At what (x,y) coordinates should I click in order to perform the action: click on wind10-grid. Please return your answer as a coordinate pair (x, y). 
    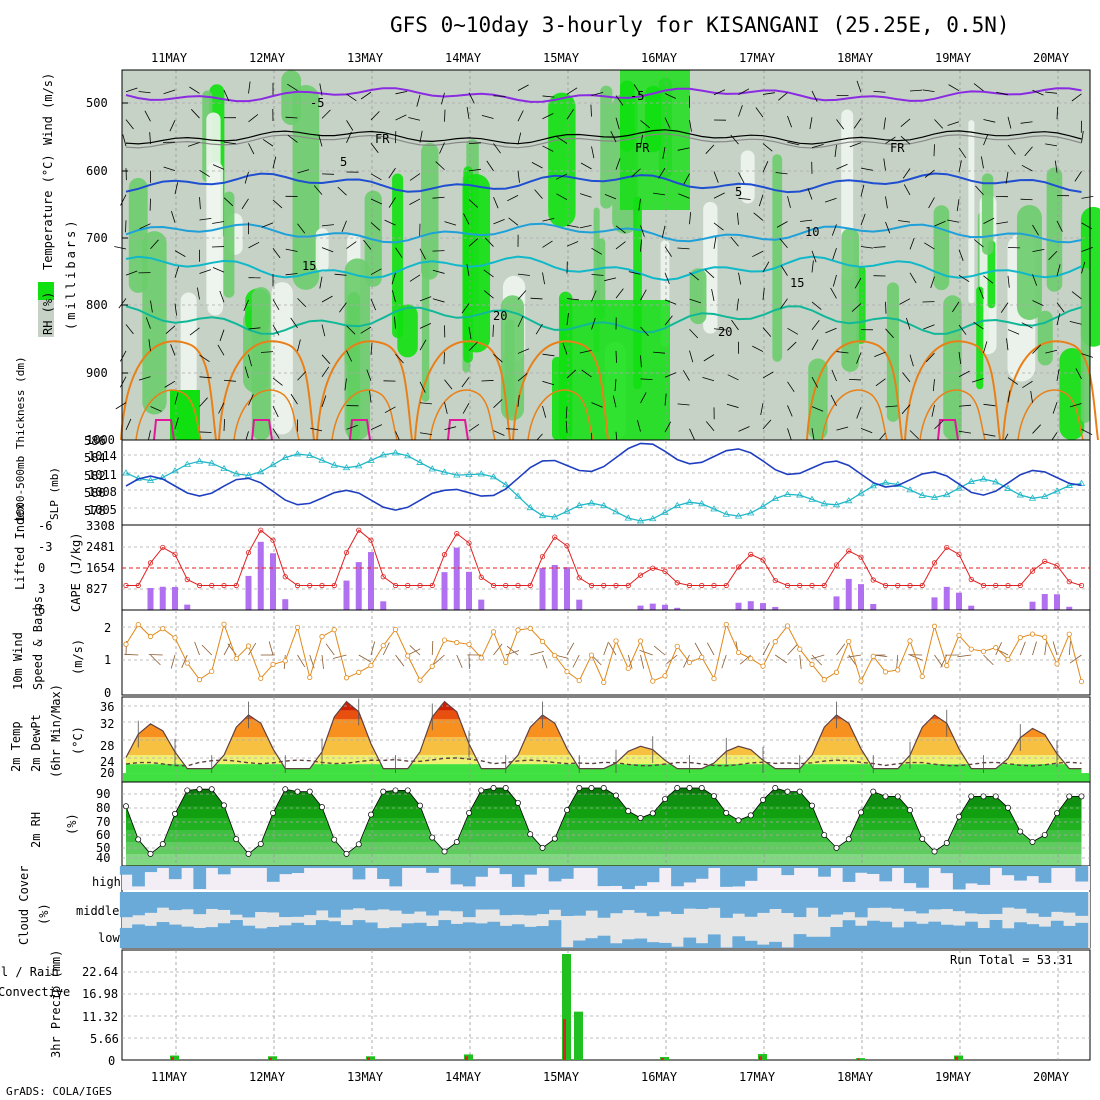
    Looking at the image, I should click on (606, 652).